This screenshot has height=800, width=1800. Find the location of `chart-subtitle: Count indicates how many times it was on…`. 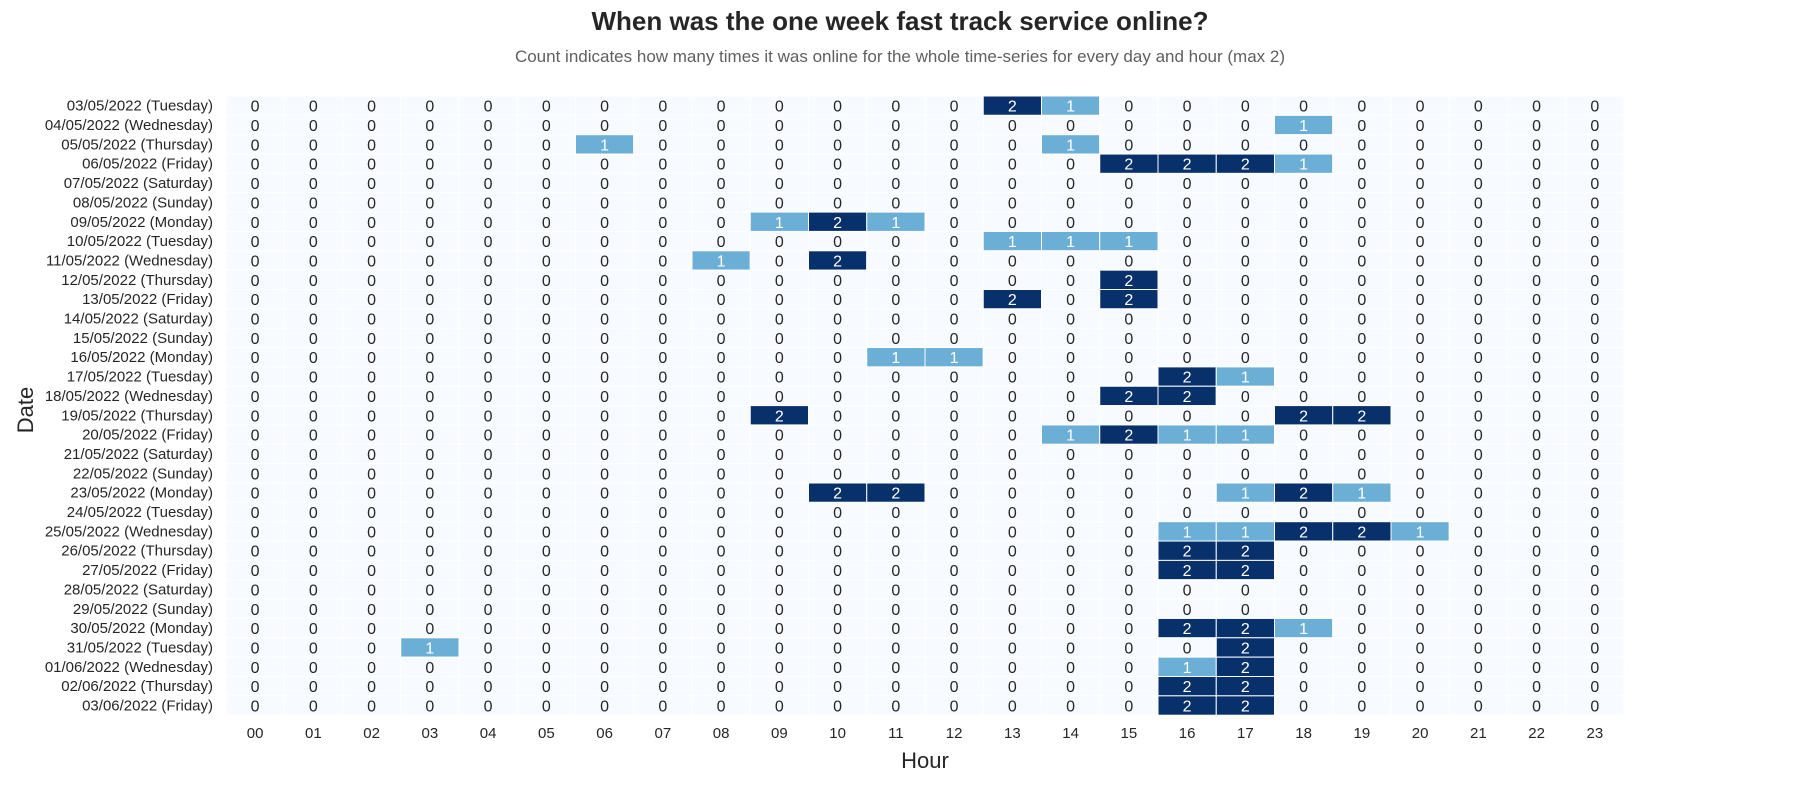

chart-subtitle: Count indicates how many times it was on… is located at coordinates (900, 56).